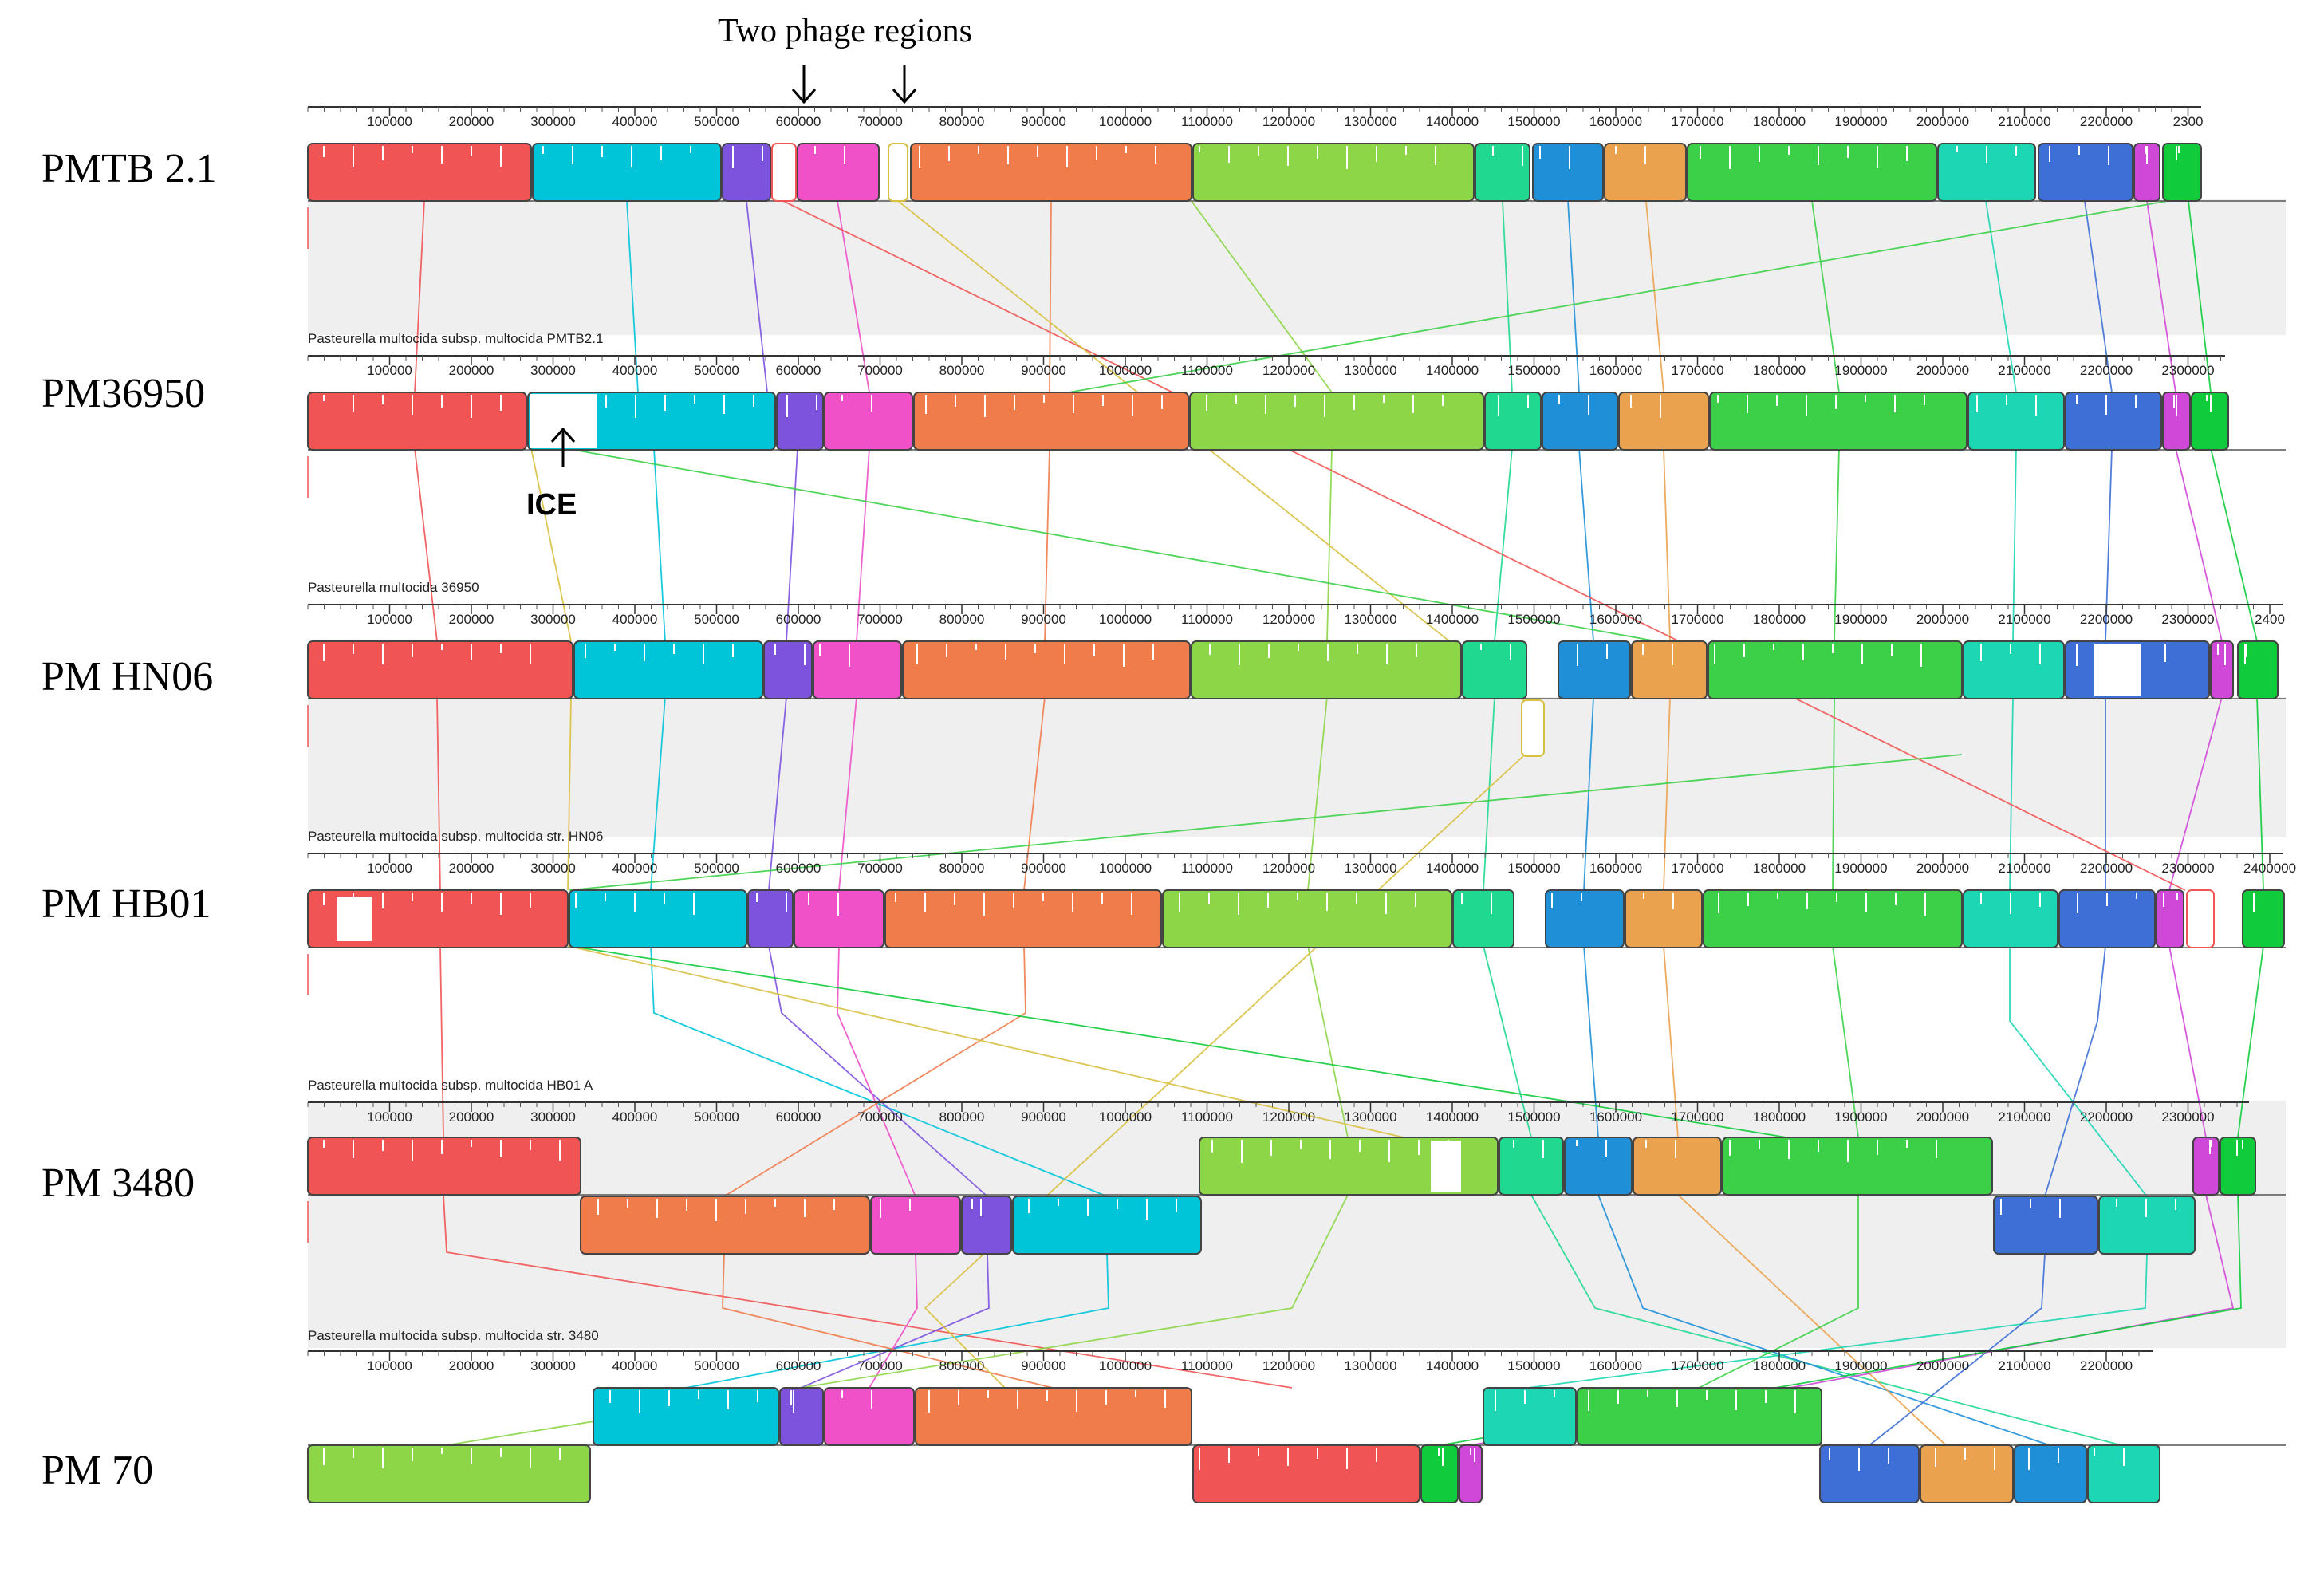  What do you see at coordinates (1452, 370) in the screenshot?
I see `ruler-tick-label: 1400000` at bounding box center [1452, 370].